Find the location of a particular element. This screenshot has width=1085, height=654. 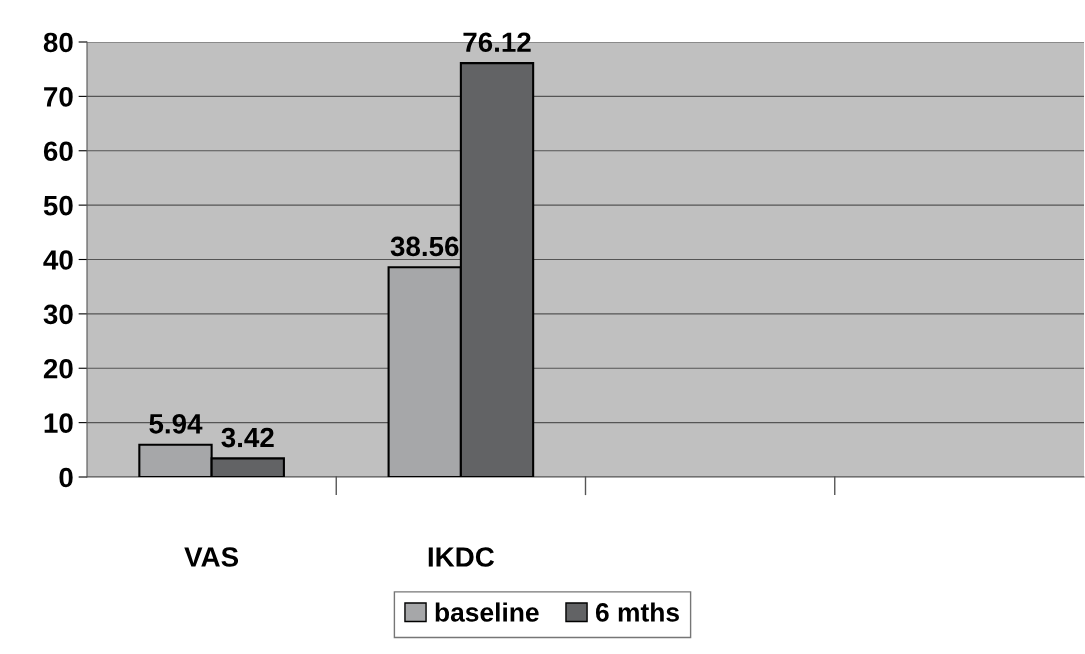

y-tick-label: 10 is located at coordinates (58, 423).